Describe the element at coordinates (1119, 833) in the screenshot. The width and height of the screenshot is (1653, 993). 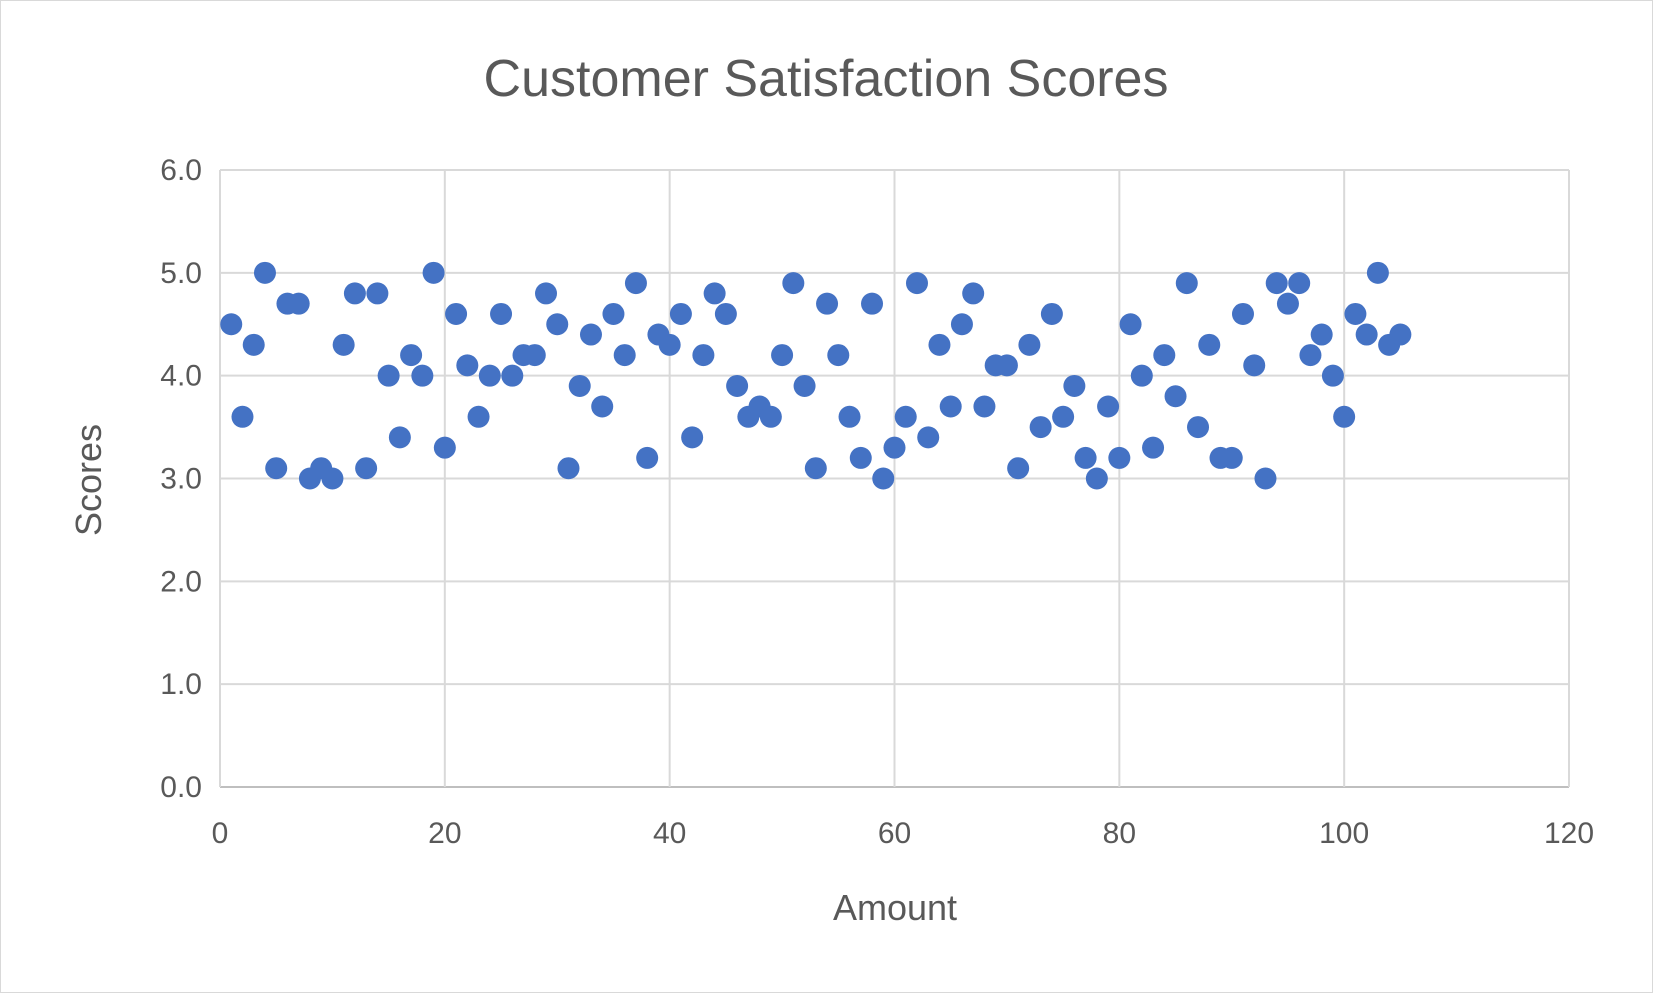
I see `x-tick-label: 80` at that location.